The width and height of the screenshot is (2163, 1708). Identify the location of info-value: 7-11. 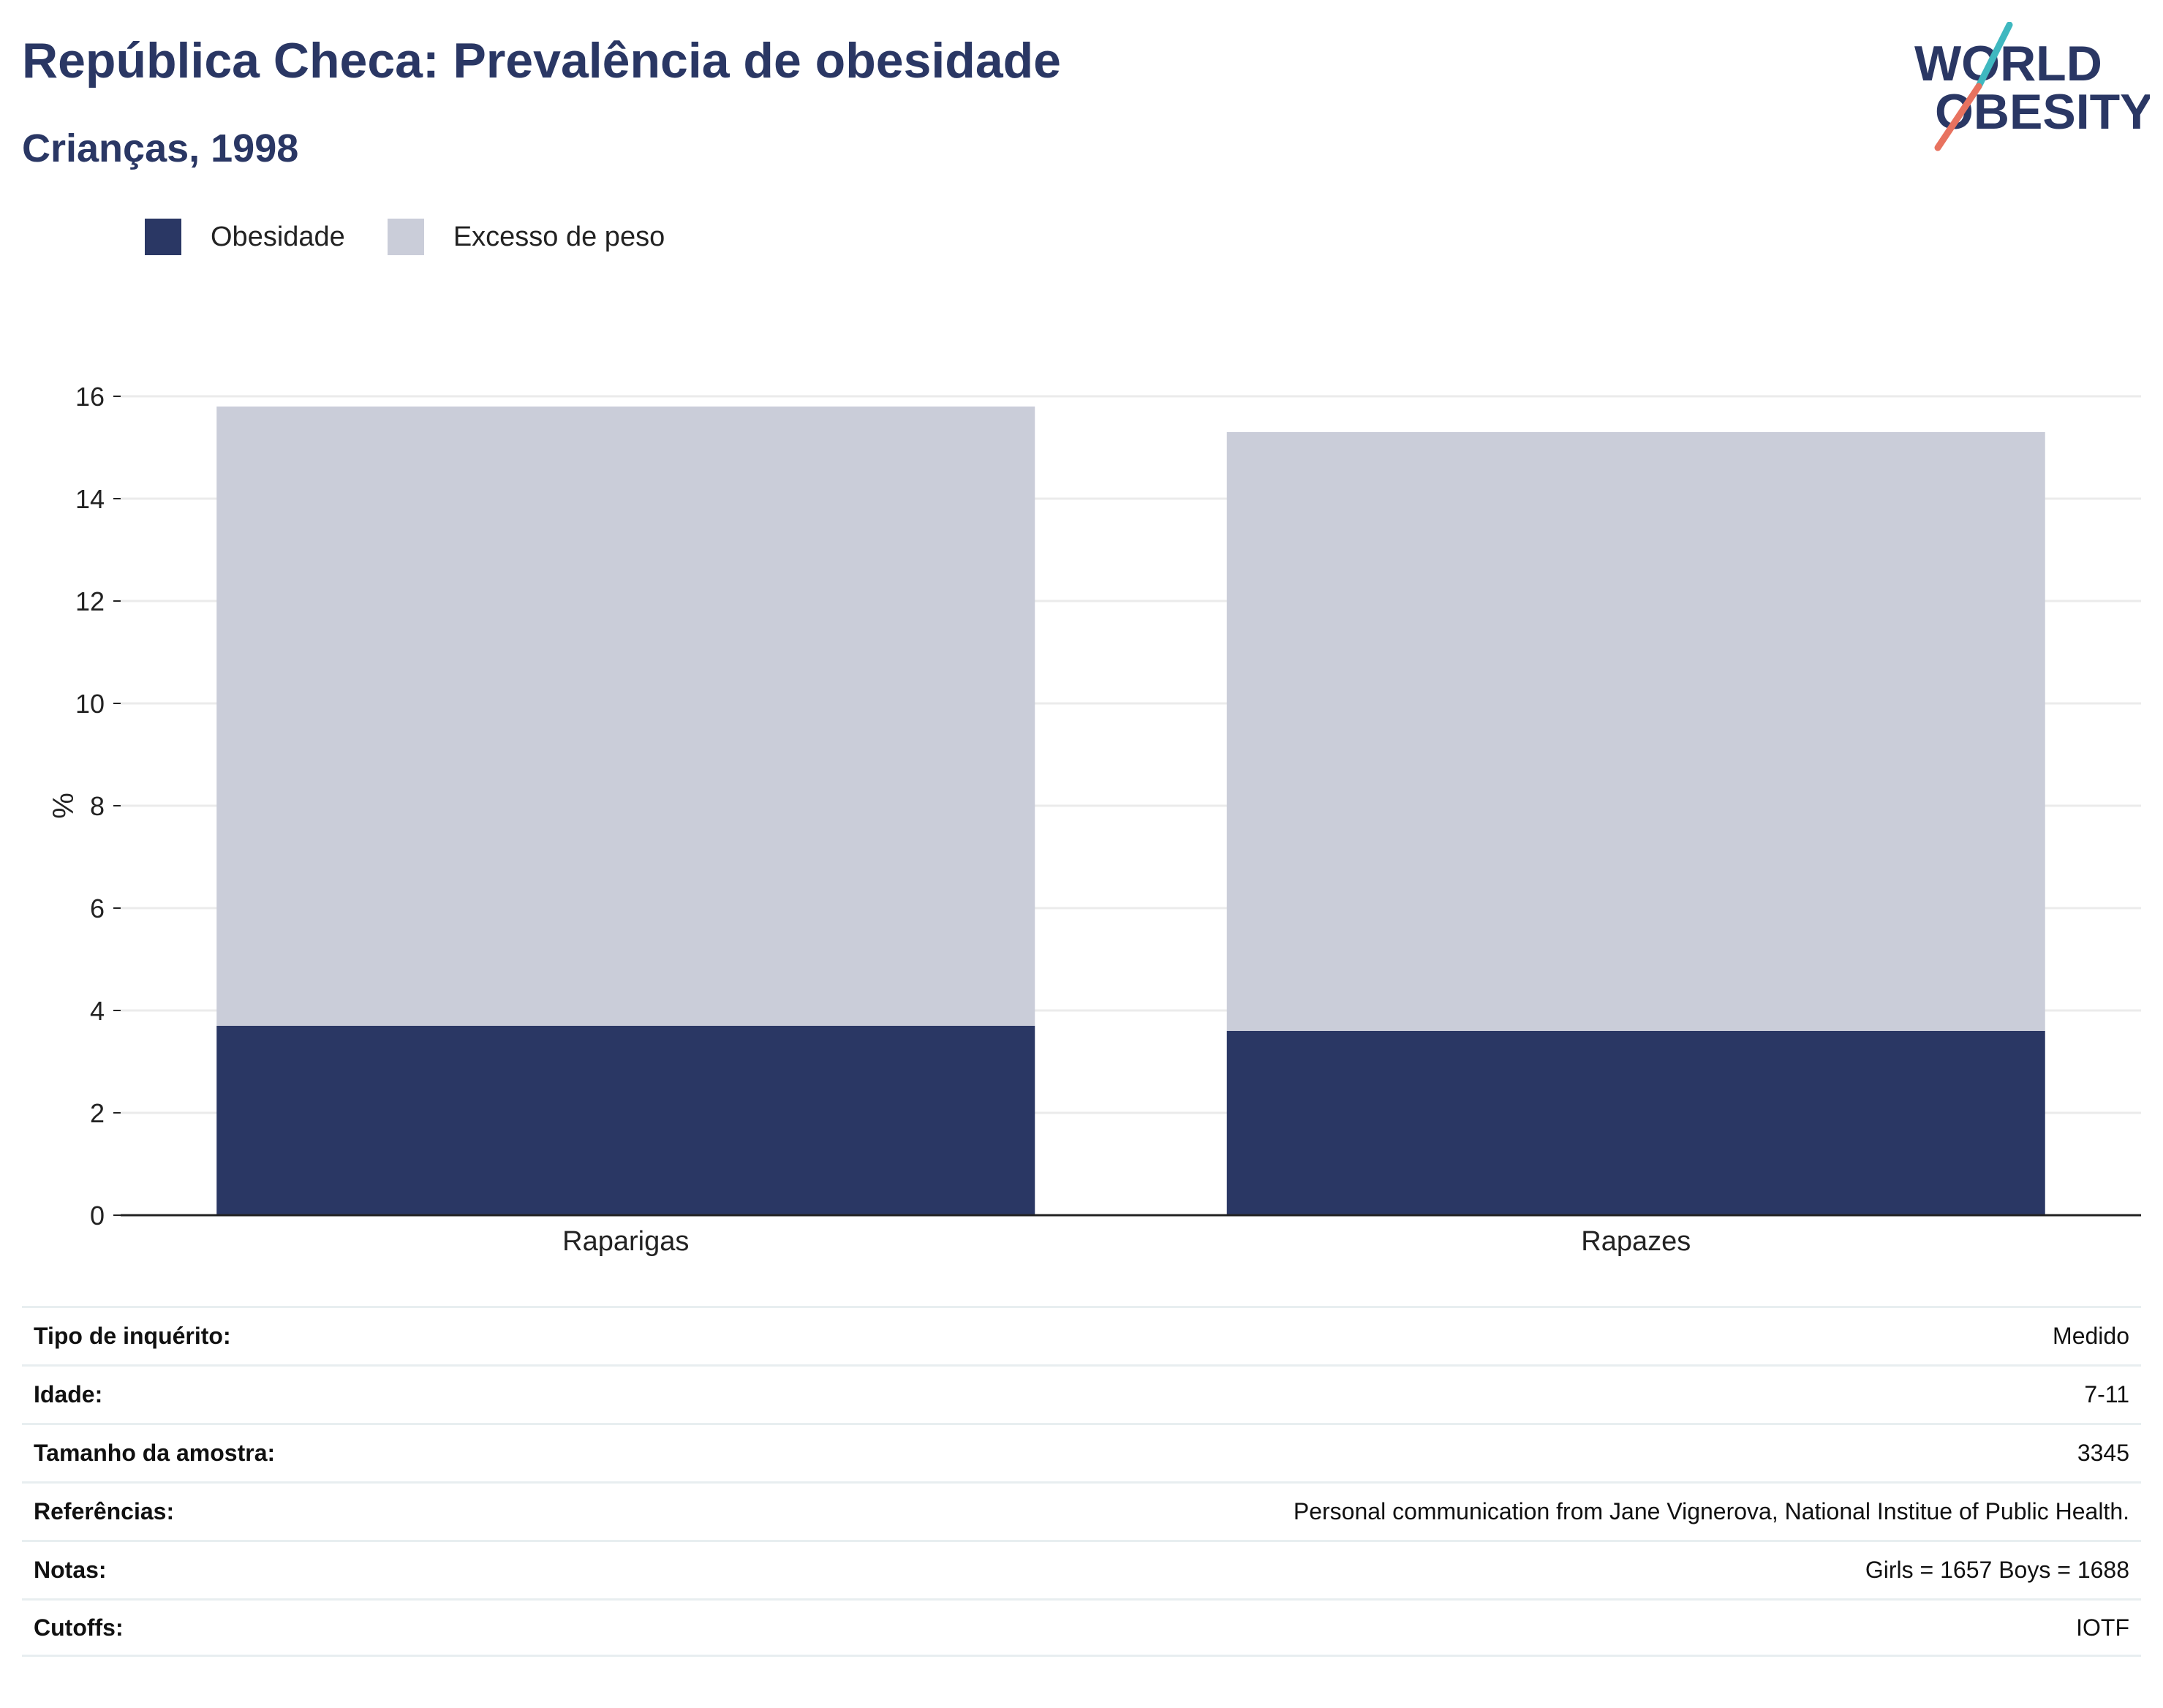
(2106, 1394).